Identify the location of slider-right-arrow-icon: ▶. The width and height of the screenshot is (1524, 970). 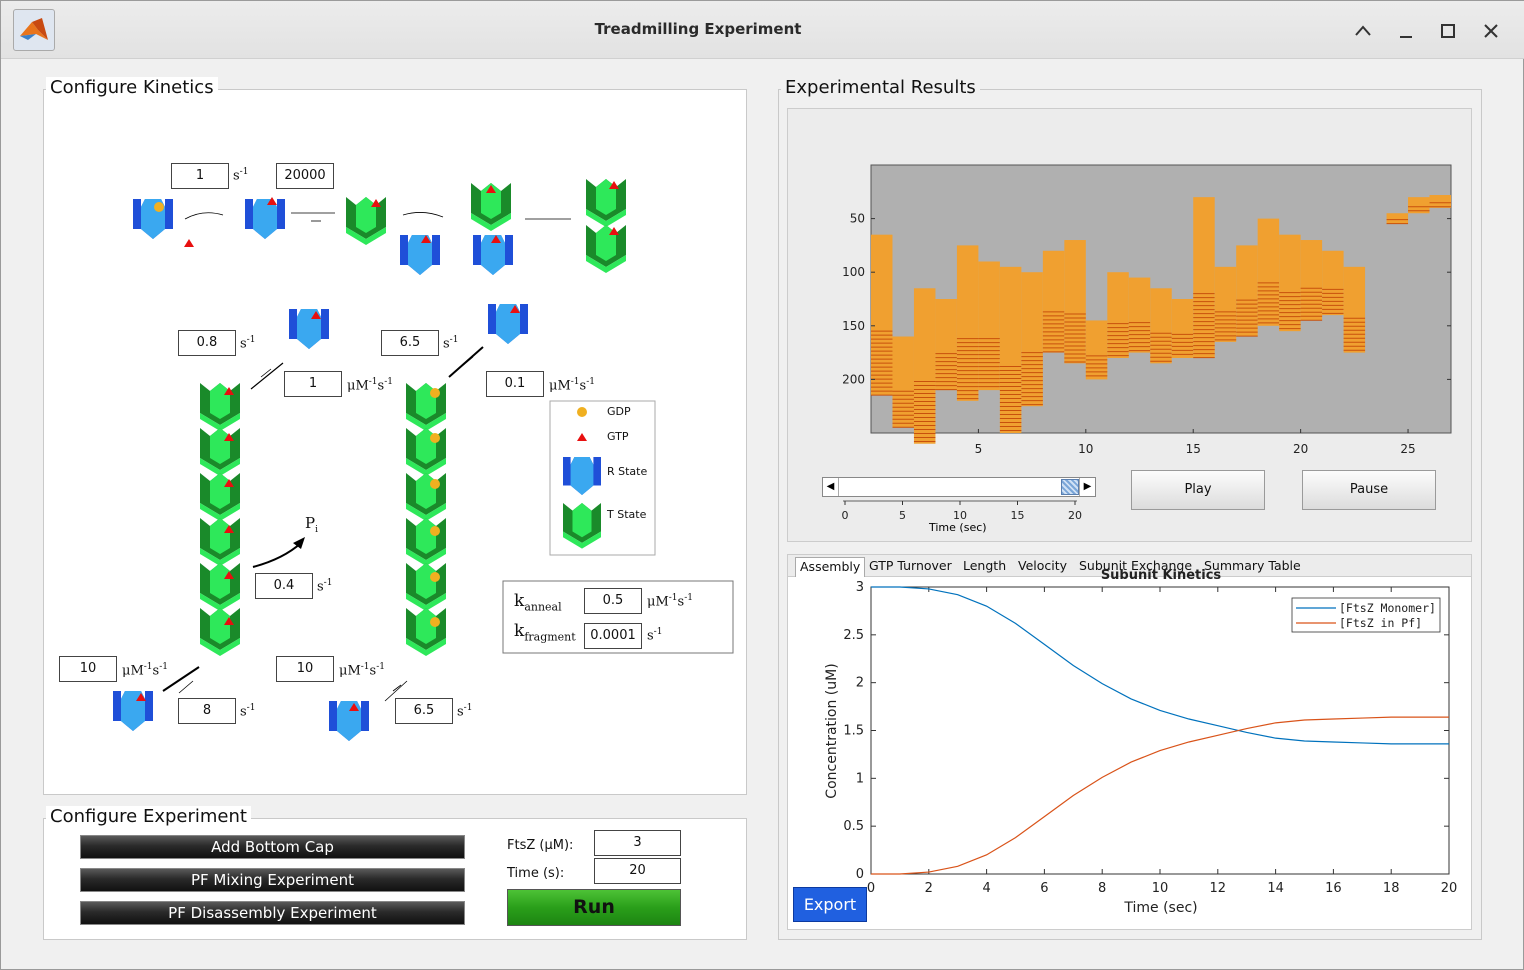
(1087, 487).